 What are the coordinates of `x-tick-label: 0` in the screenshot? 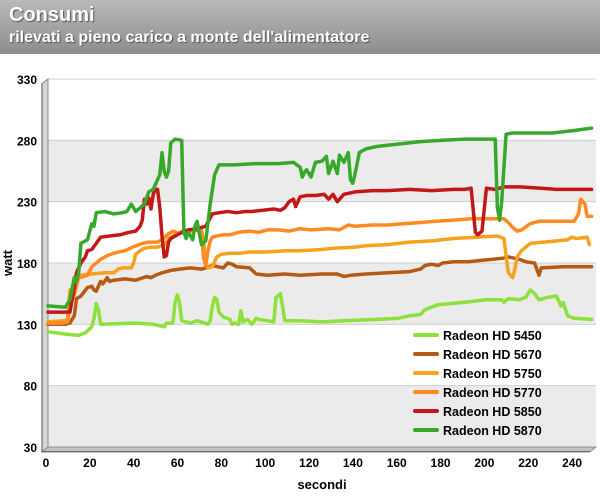 It's located at (46, 463).